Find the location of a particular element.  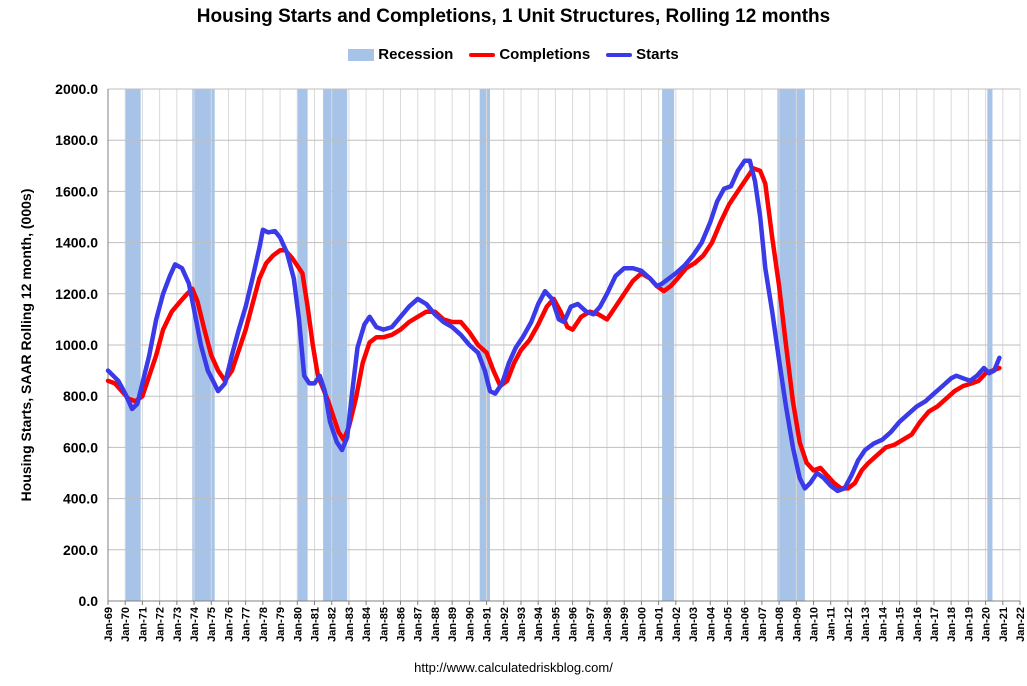

x-tick-label: Jan-14 is located at coordinates (883, 624).